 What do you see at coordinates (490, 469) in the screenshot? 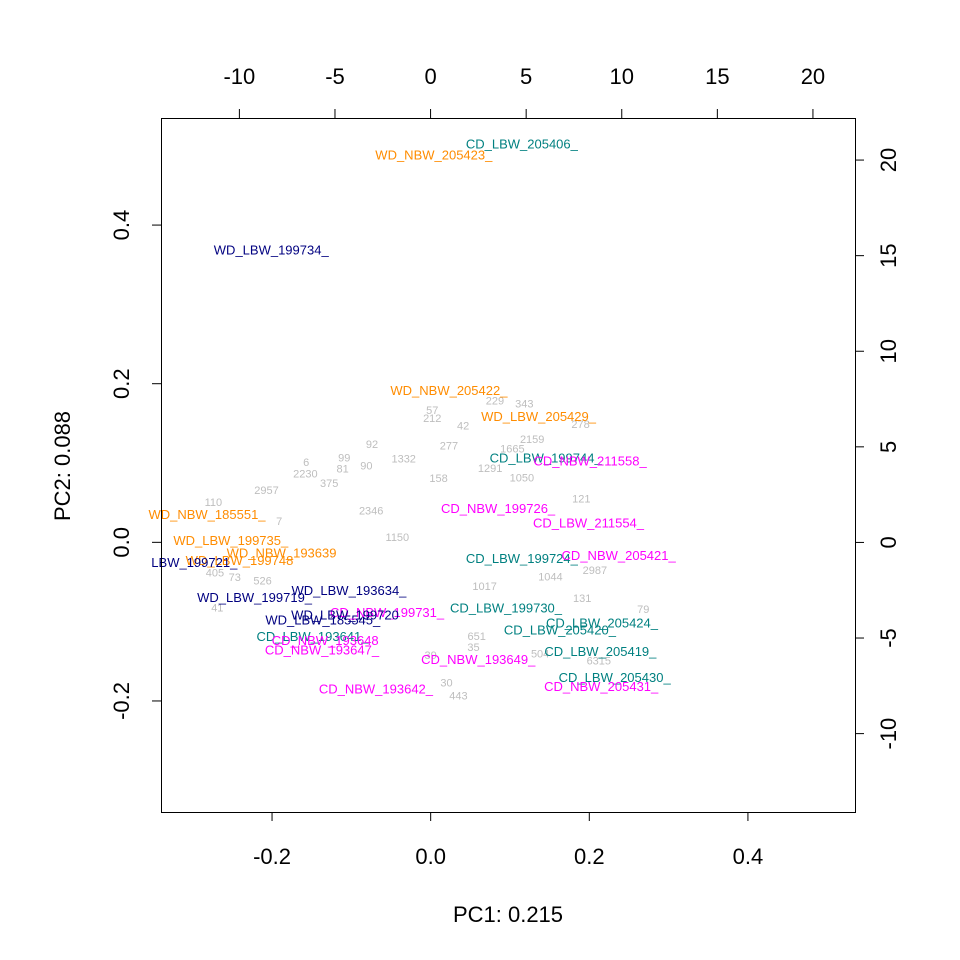
I see `variable-label: 1291` at bounding box center [490, 469].